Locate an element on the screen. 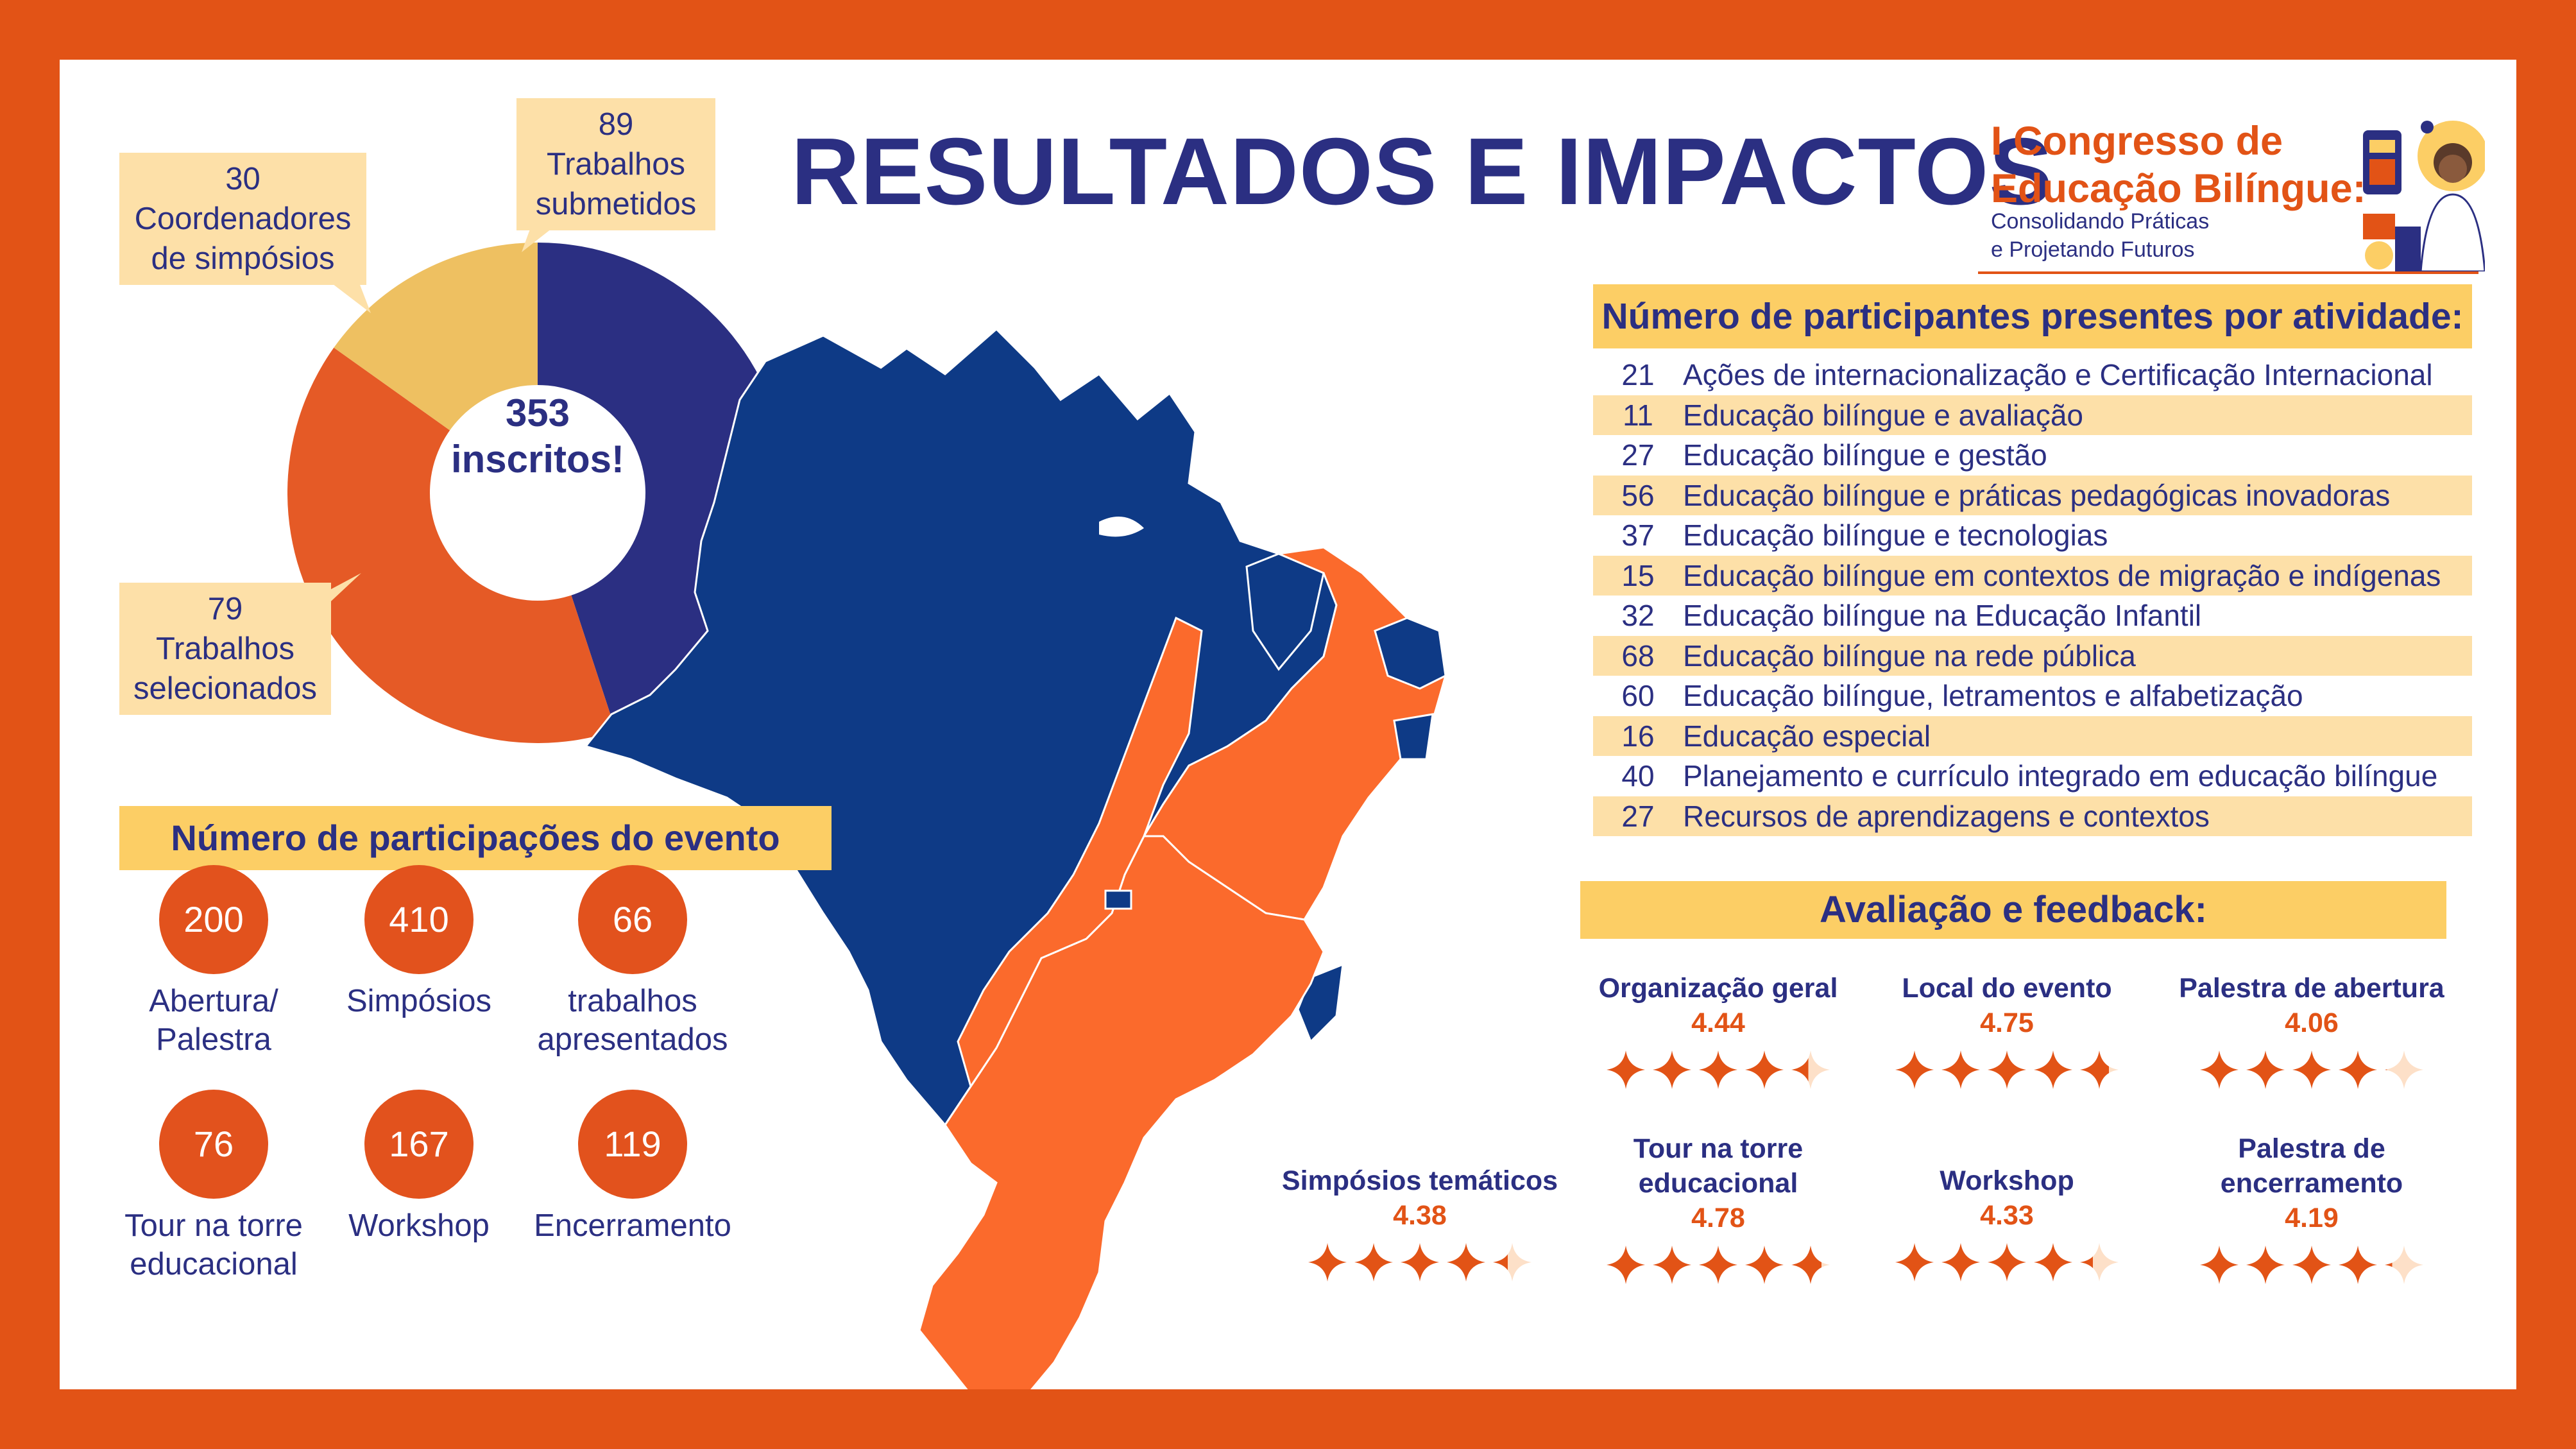  donut-center-label: 353 inscritos! is located at coordinates (538, 436).